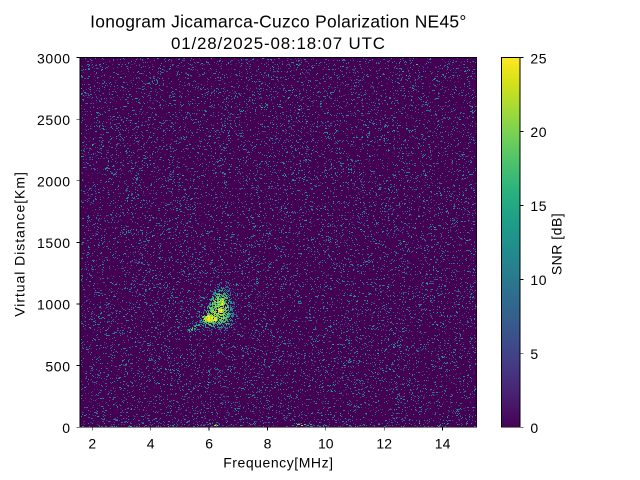 Image resolution: width=640 pixels, height=480 pixels. I want to click on svg-text: SNR [dB], so click(557, 244).